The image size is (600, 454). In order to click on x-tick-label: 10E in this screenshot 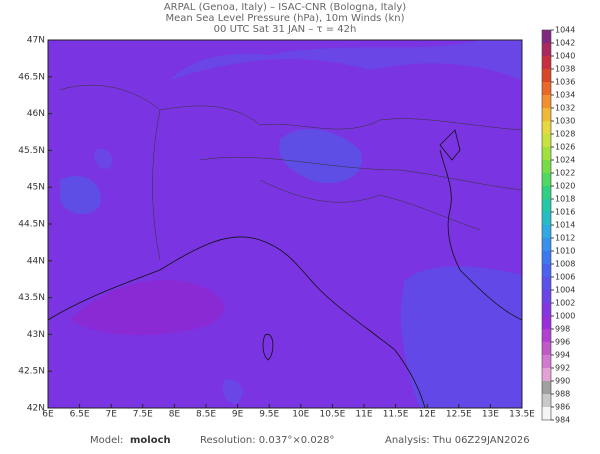, I will do `click(300, 415)`.